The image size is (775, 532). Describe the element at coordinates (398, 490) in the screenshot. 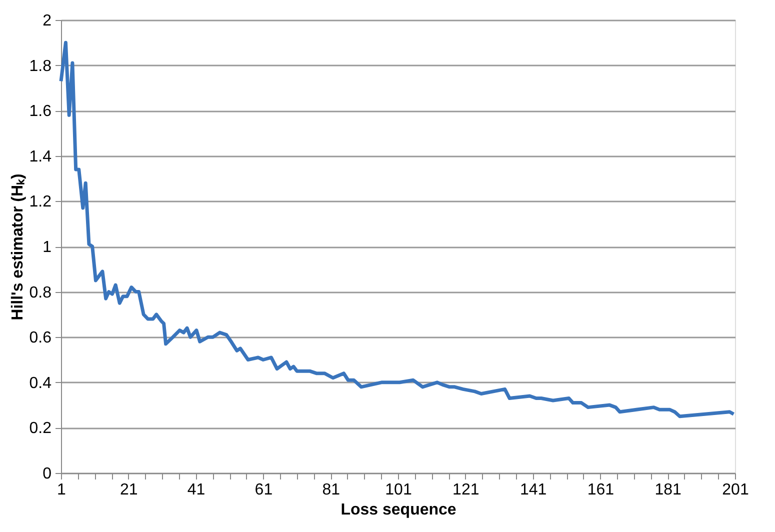

I see `x-tick-label: 101` at that location.